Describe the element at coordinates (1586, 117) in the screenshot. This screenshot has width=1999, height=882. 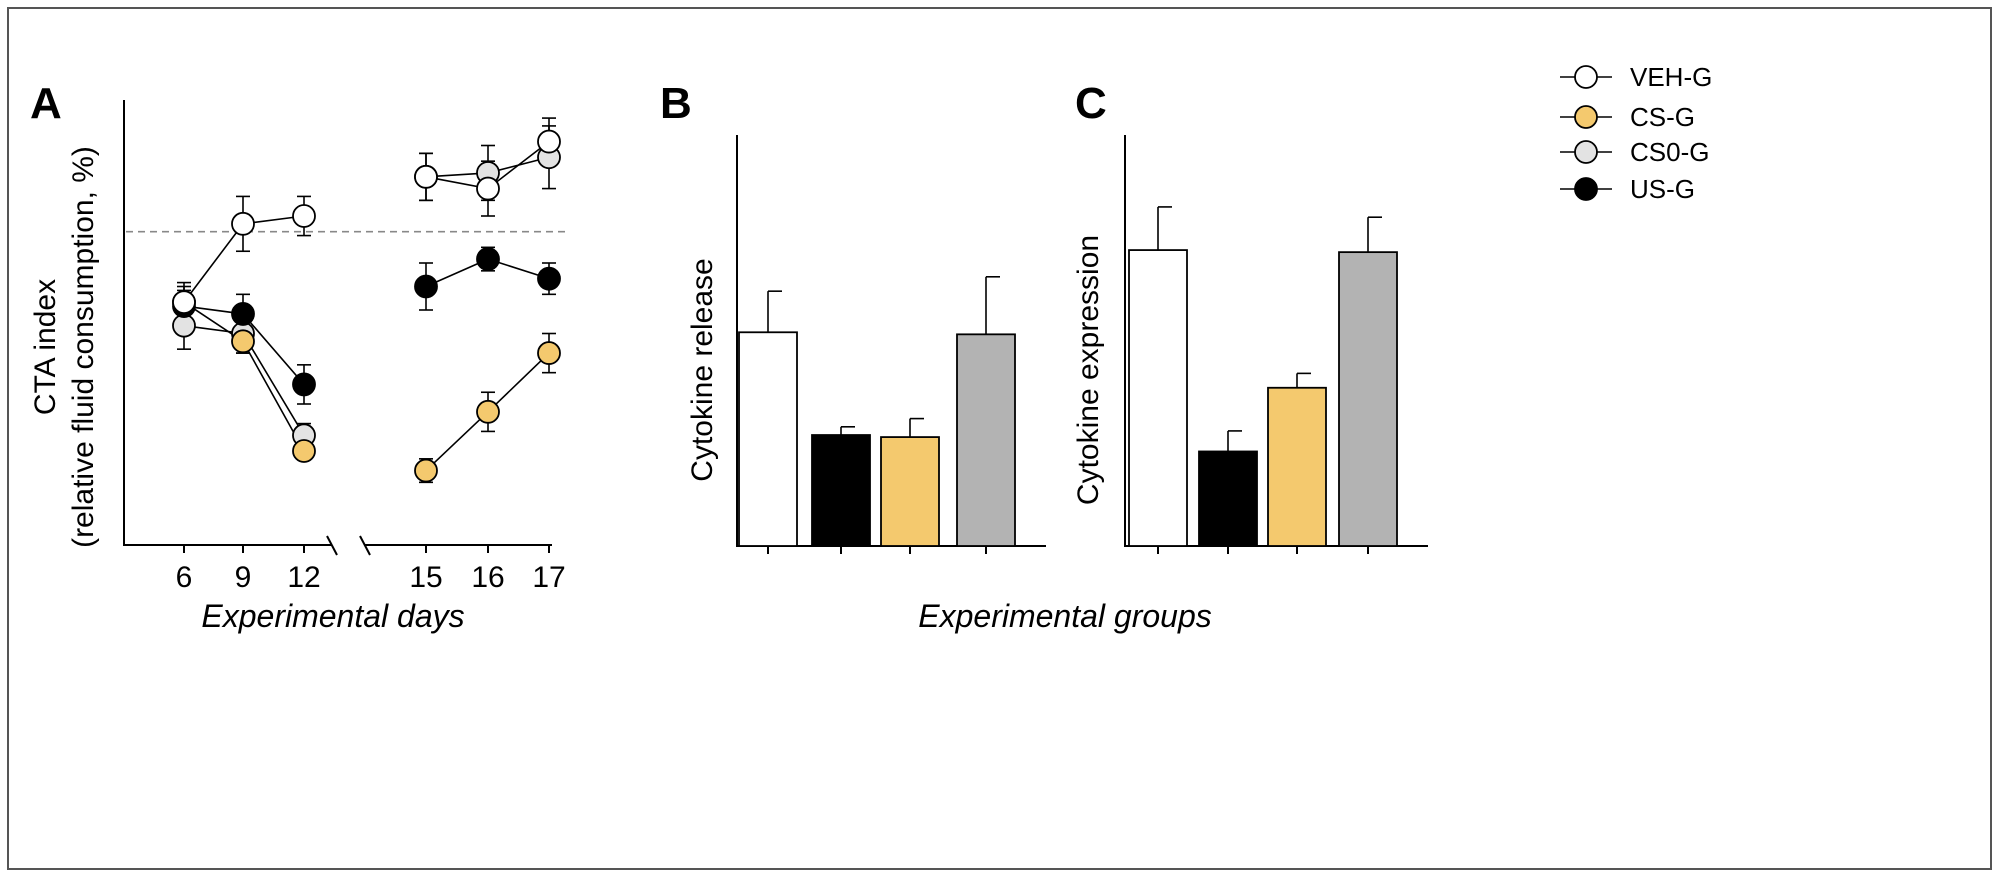
I see `legend-marker-cs-g` at that location.